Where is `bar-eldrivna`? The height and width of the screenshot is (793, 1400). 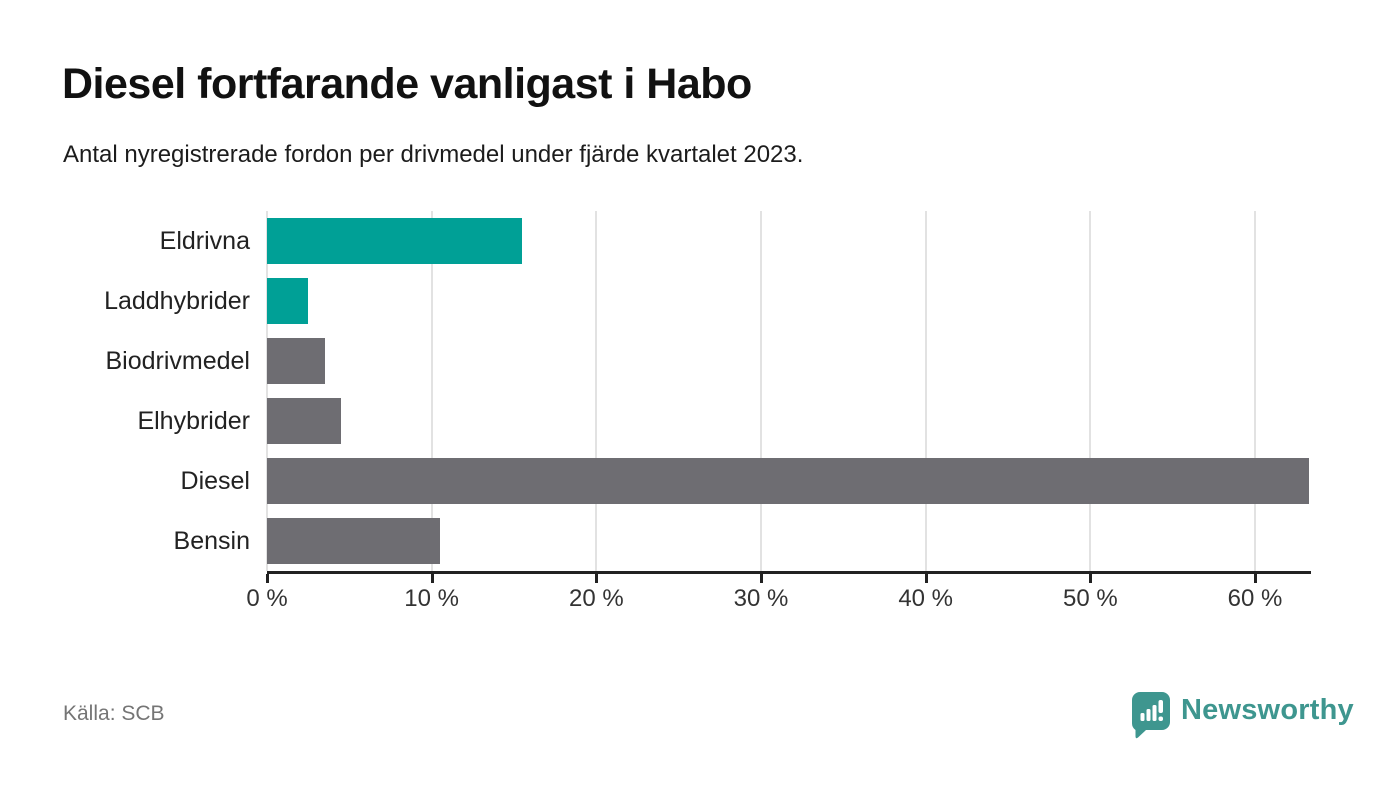
bar-eldrivna is located at coordinates (395, 241).